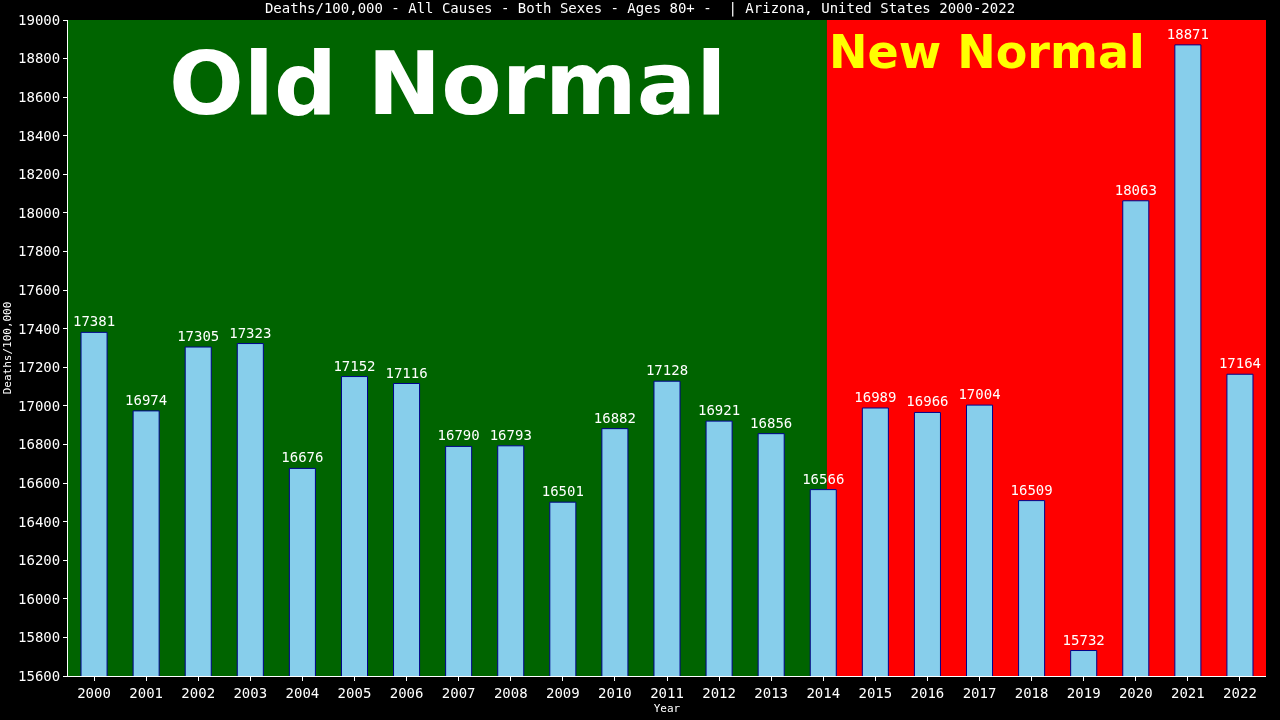 The height and width of the screenshot is (720, 1280). Describe the element at coordinates (1031, 692) in the screenshot. I see `x-tick-label: 2018` at that location.